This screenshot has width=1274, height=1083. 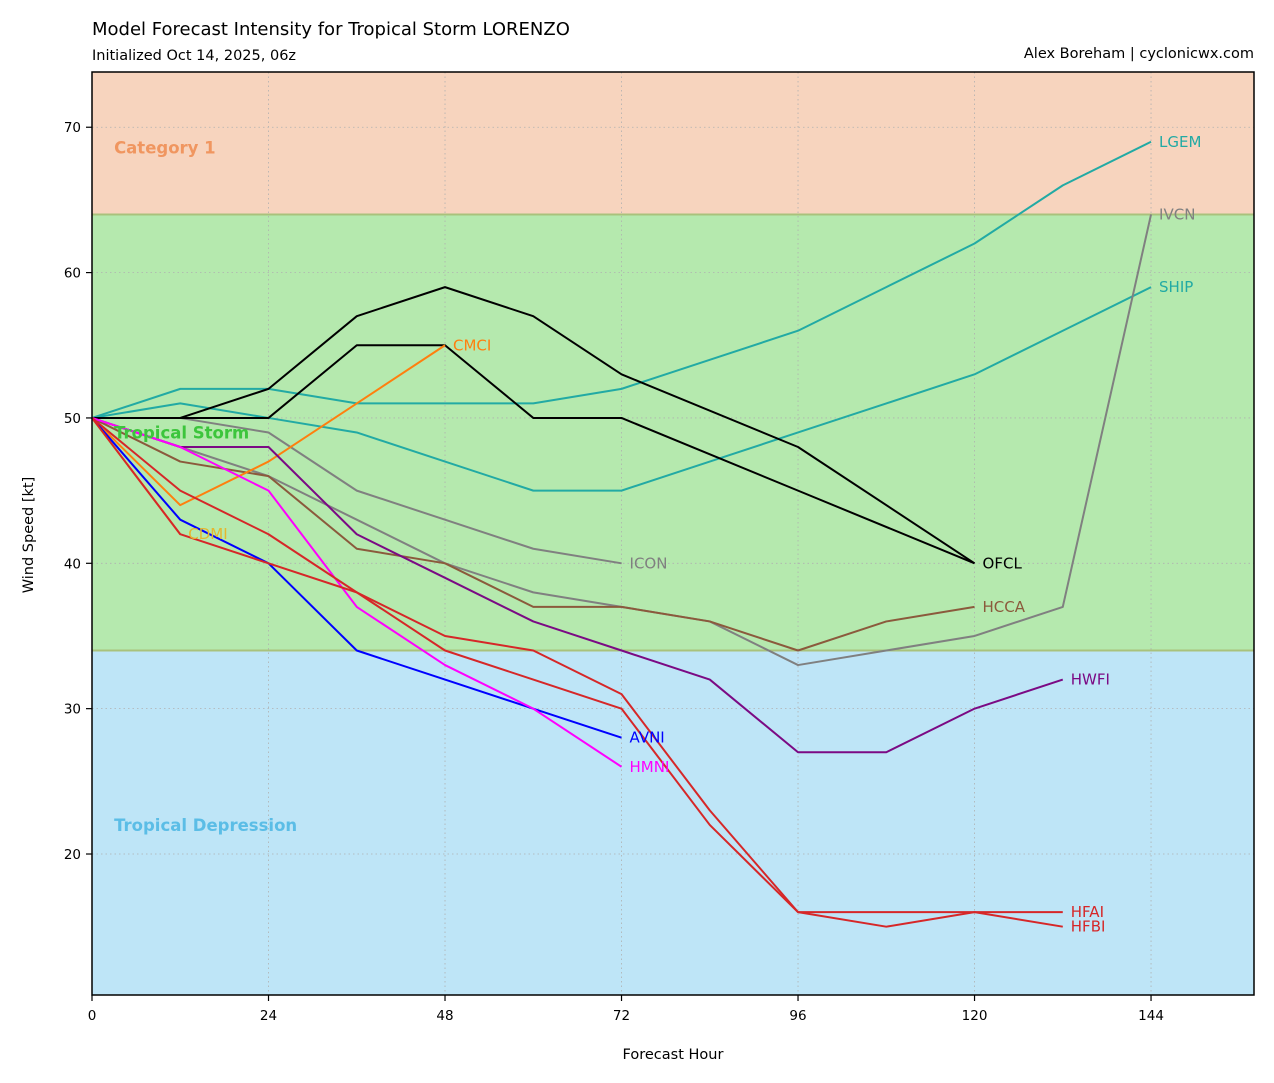 I want to click on y-tick-label: 40, so click(x=72, y=564).